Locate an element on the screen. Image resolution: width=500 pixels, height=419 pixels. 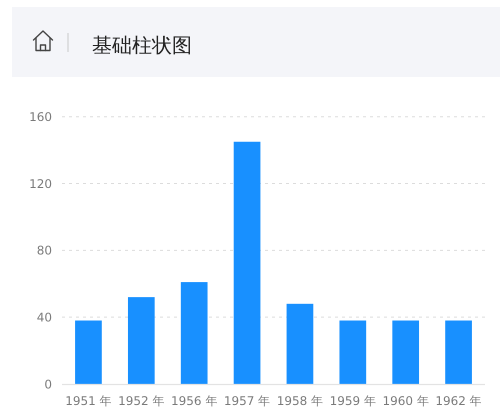
x-tick-label: 1958 年 is located at coordinates (300, 401).